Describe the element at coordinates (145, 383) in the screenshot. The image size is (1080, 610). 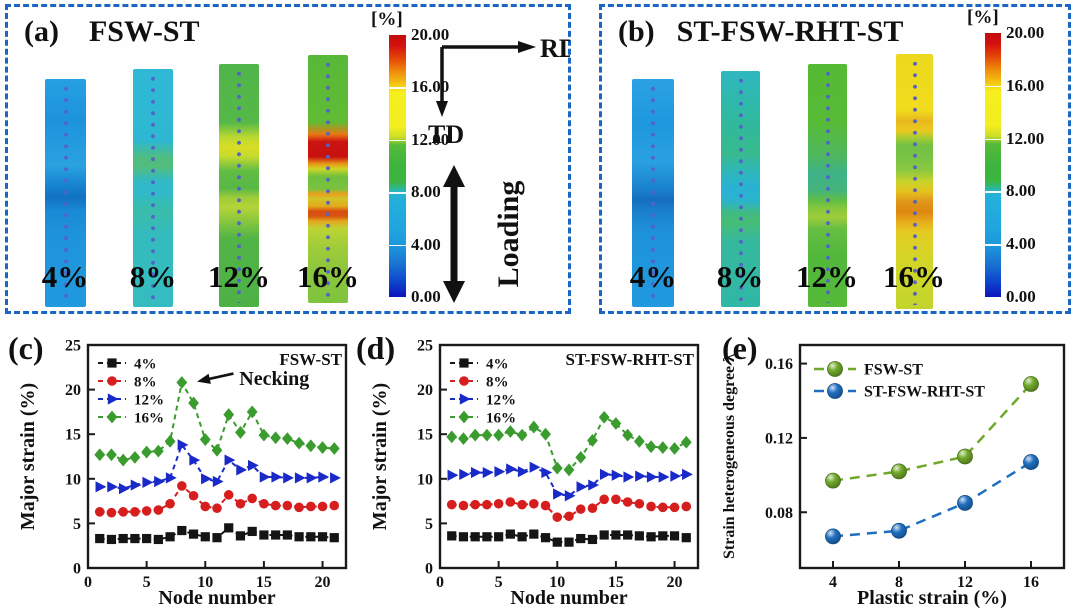
I see `legend-label: 8%` at that location.